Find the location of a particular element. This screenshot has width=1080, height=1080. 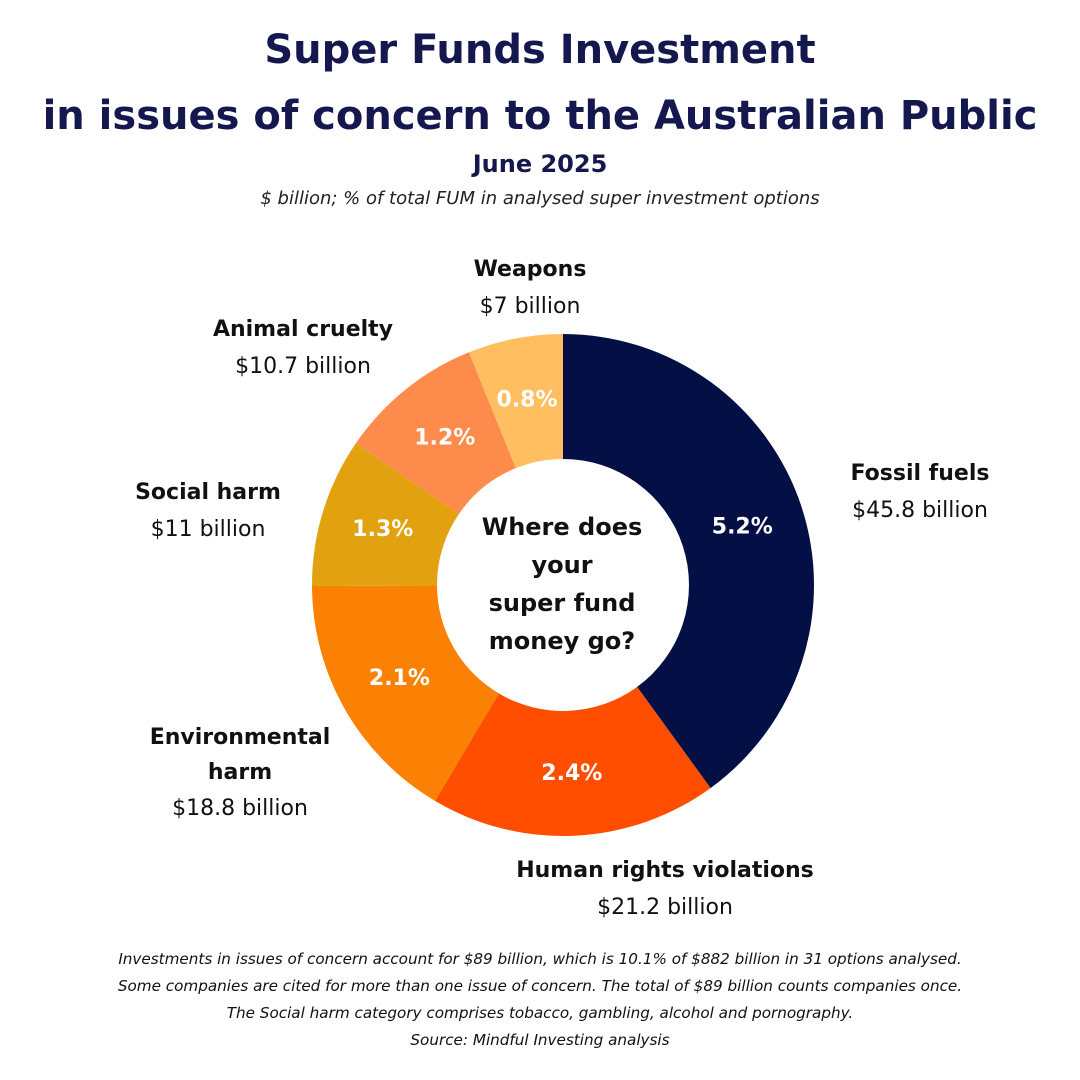

category-name: Environmental harm is located at coordinates (240, 755).